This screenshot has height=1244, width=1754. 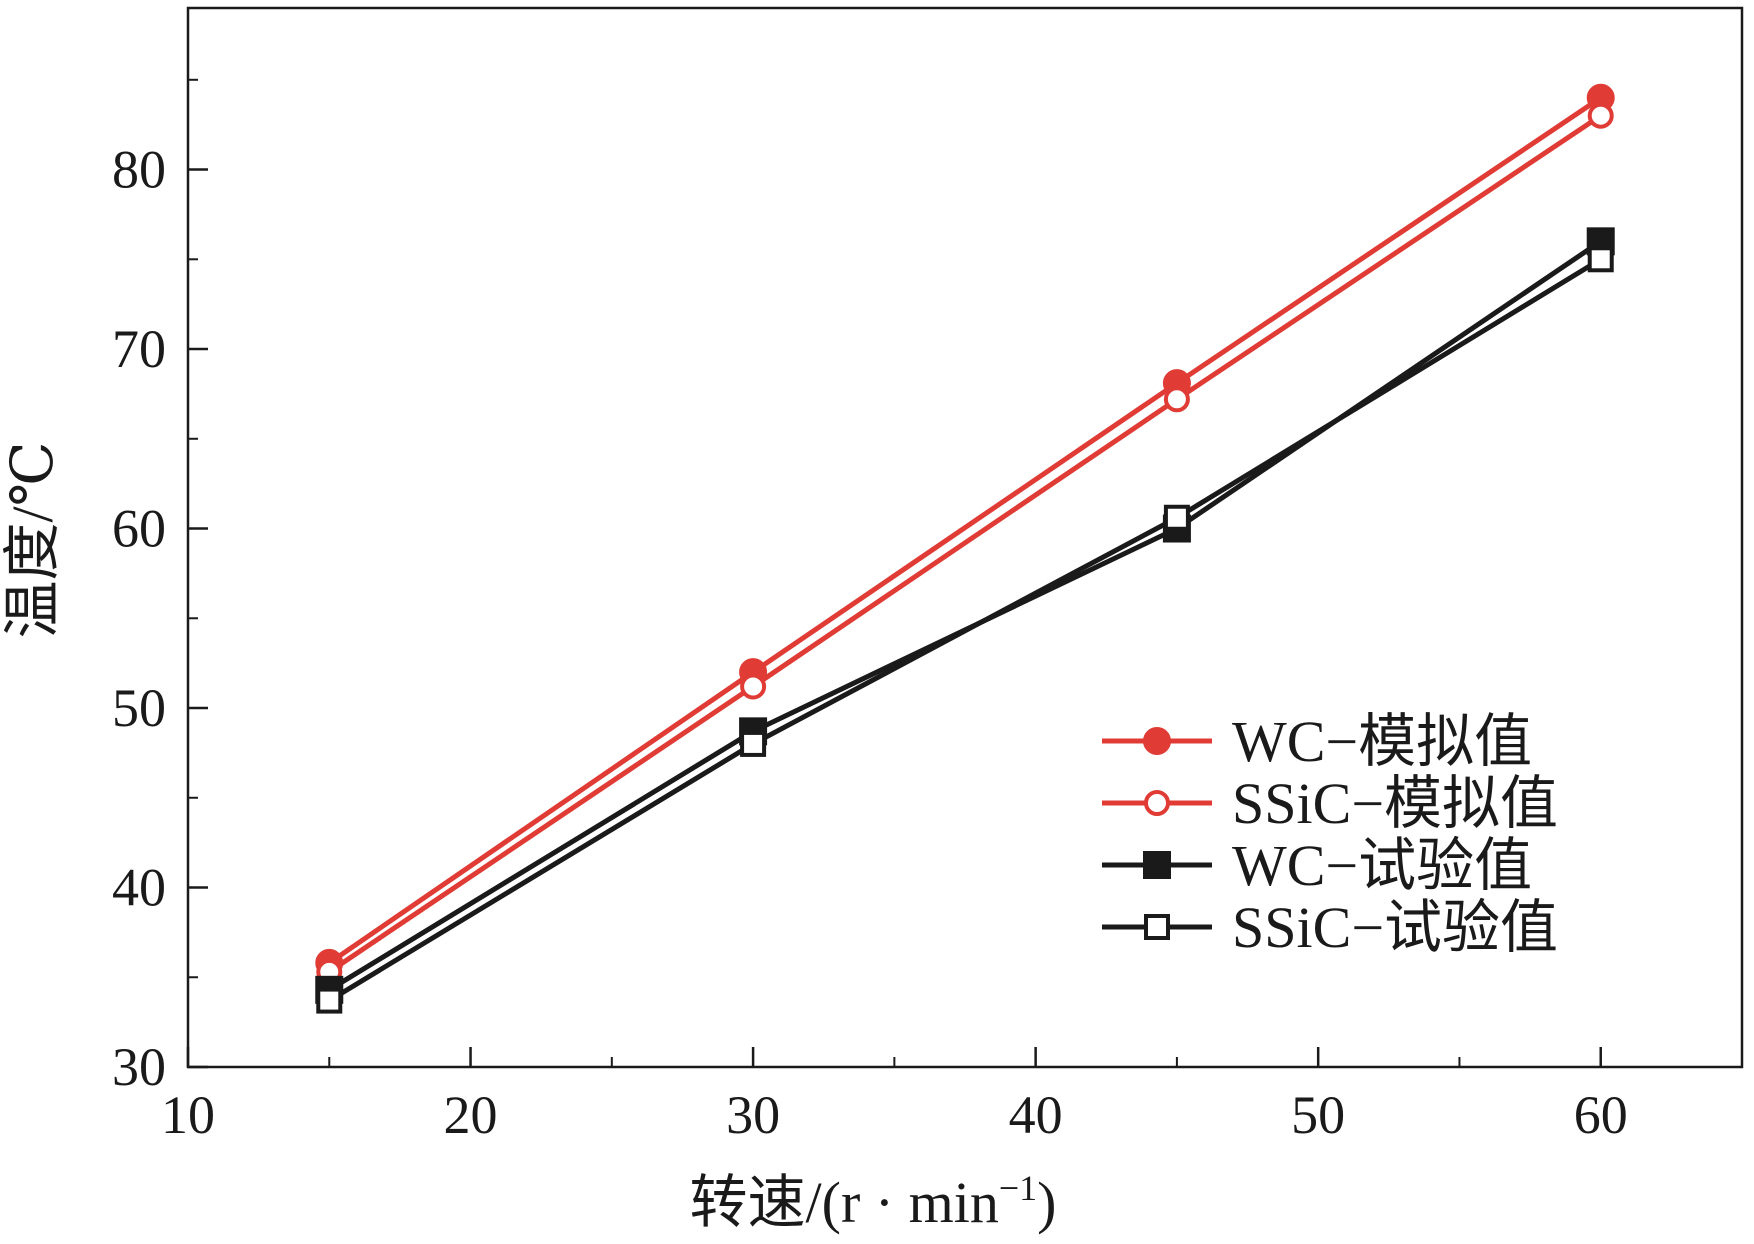 What do you see at coordinates (873, 1201) in the screenshot?
I see `x-axis-title: 转速/(r · min−1)` at bounding box center [873, 1201].